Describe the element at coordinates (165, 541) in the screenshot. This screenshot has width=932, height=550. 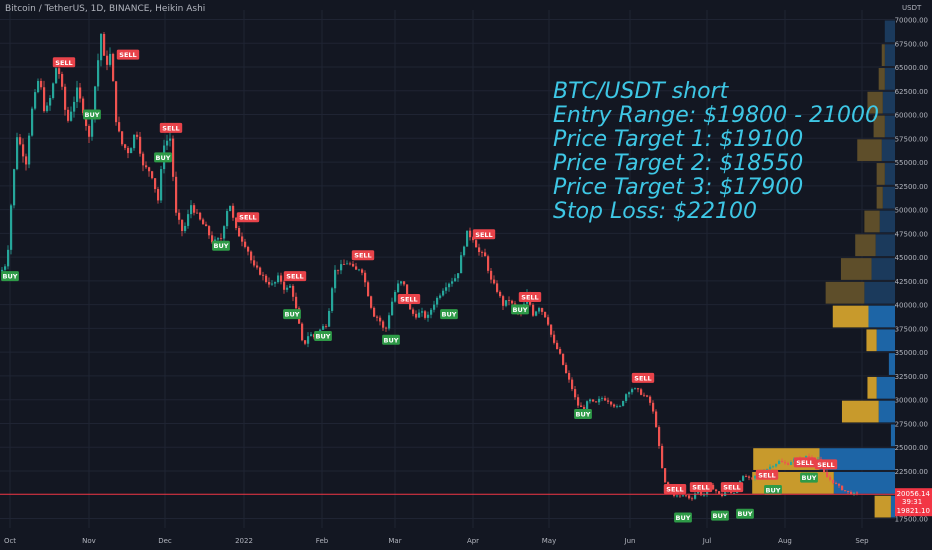
I see `x-tick-label: Dec` at that location.